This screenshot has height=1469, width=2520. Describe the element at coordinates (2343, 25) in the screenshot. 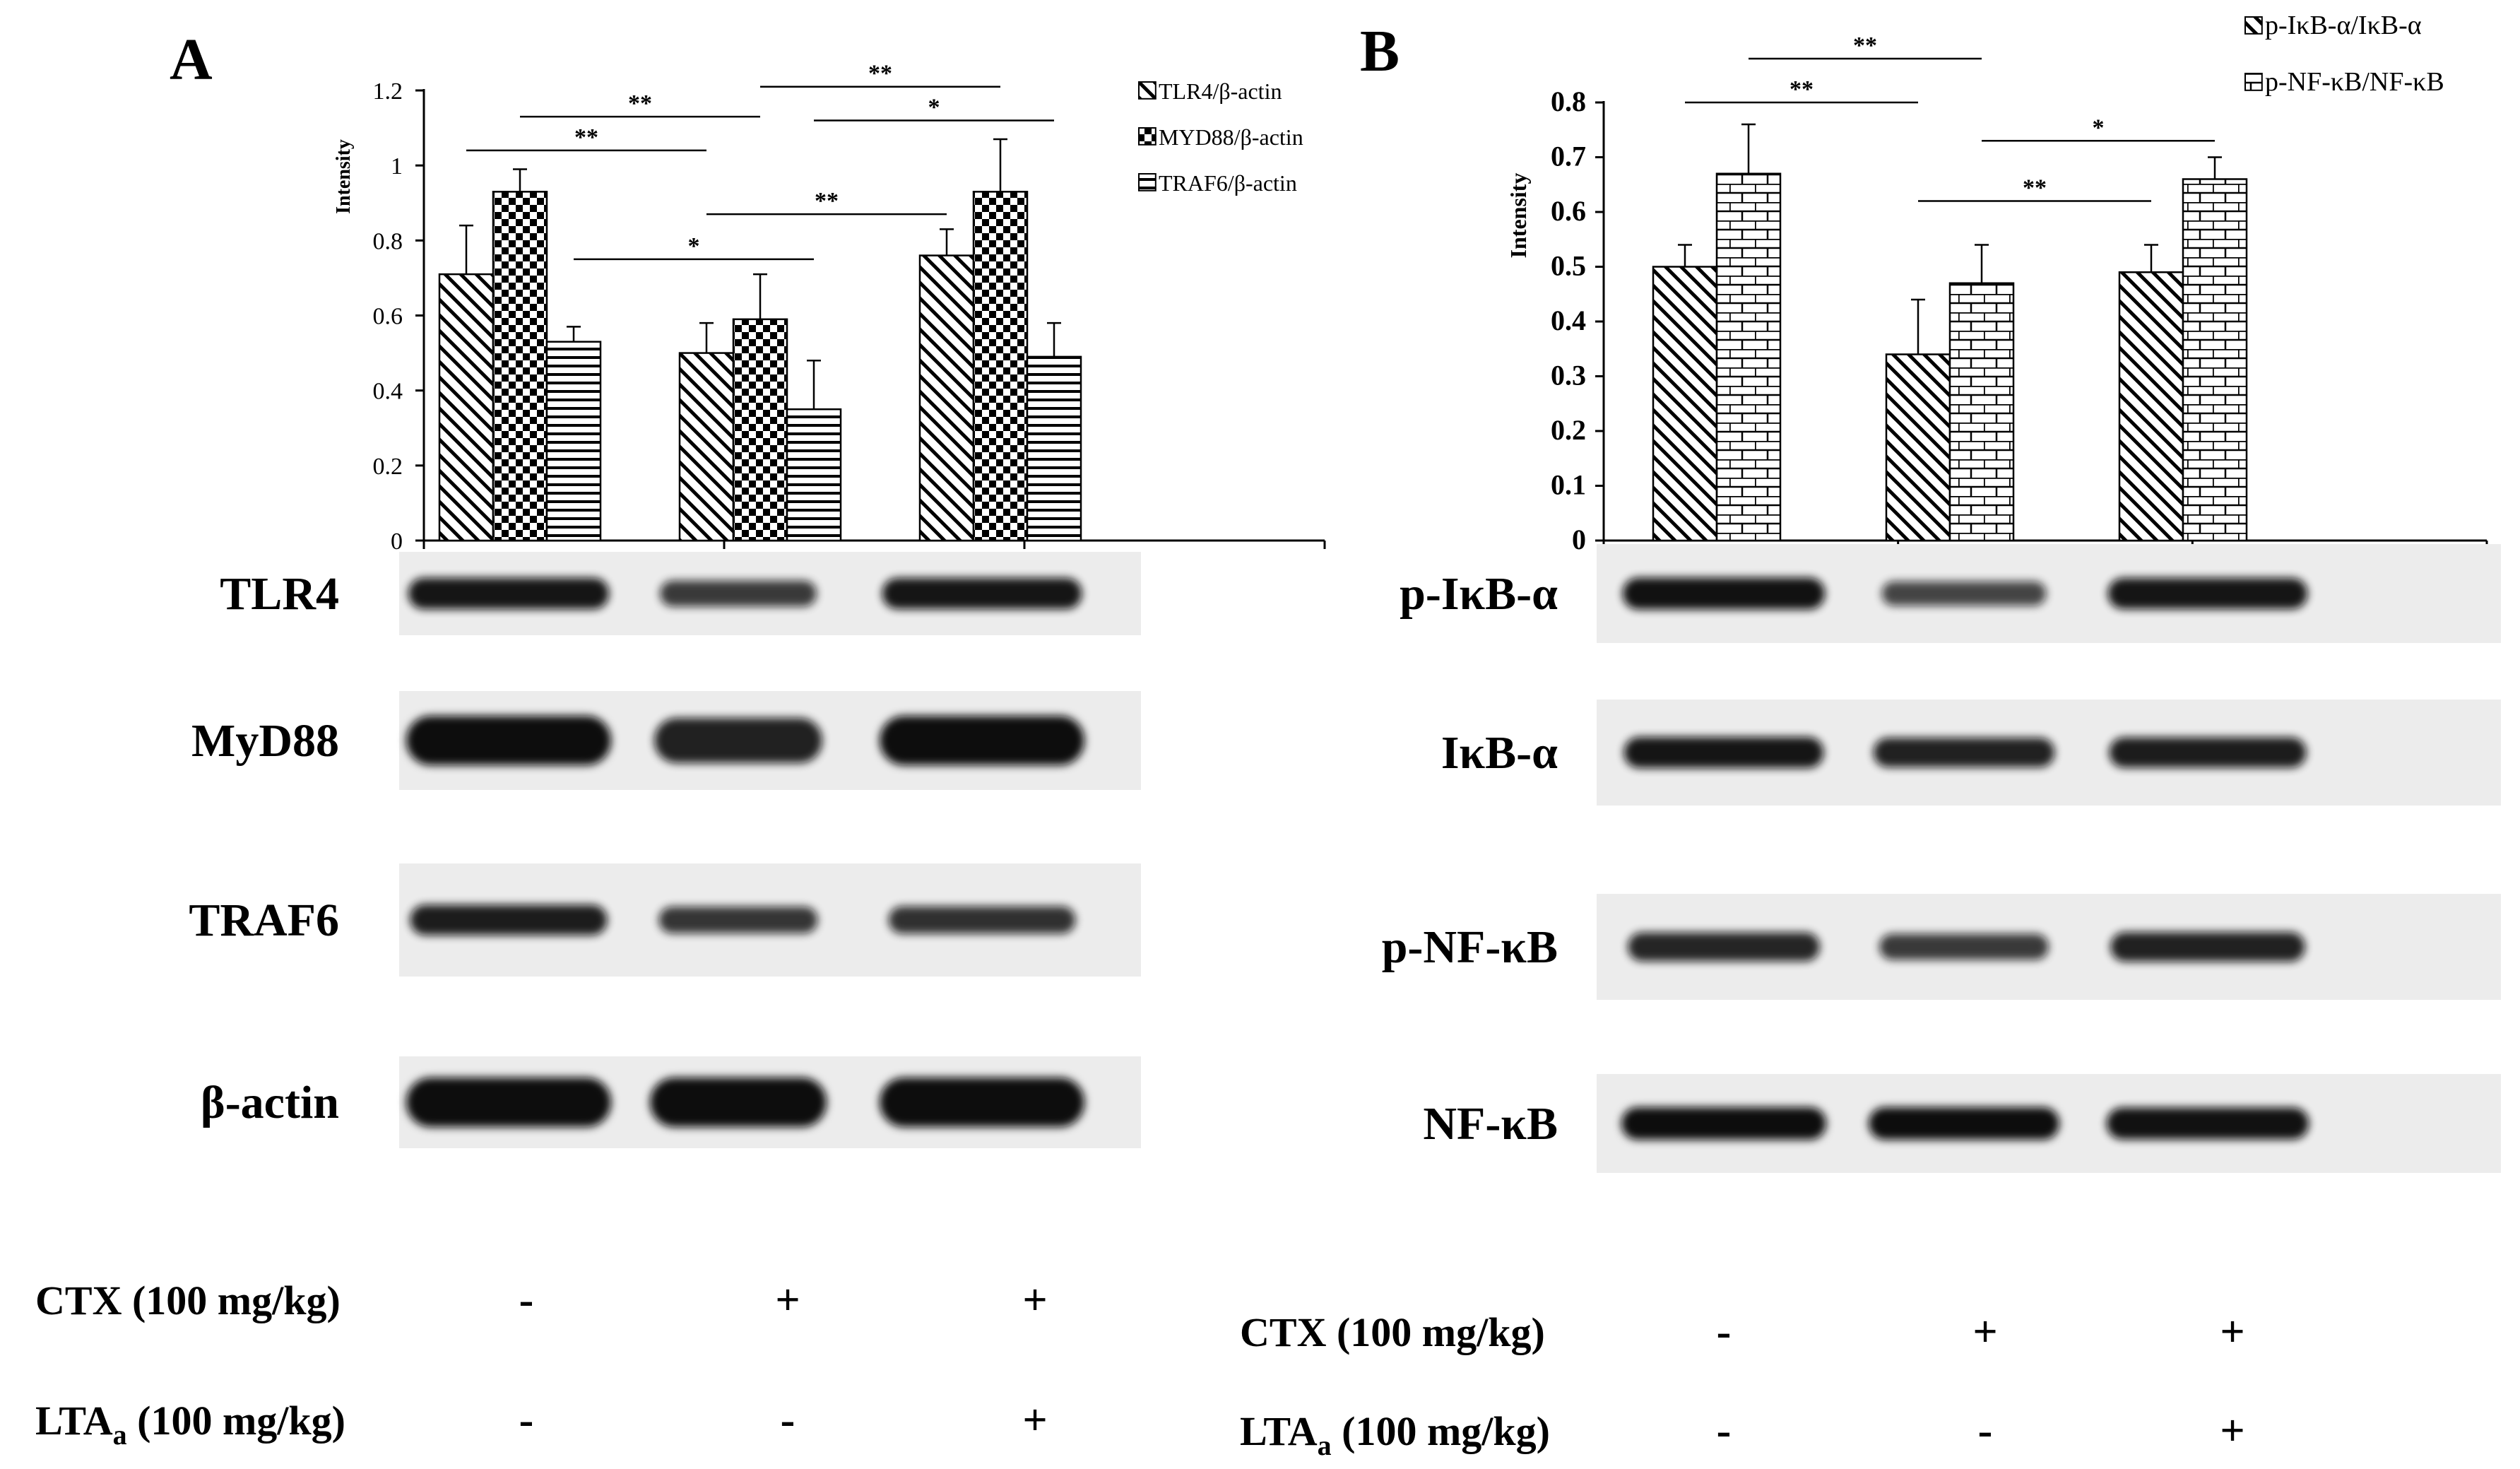

I see `legend-label: p-IκB-α/IκB-α` at that location.